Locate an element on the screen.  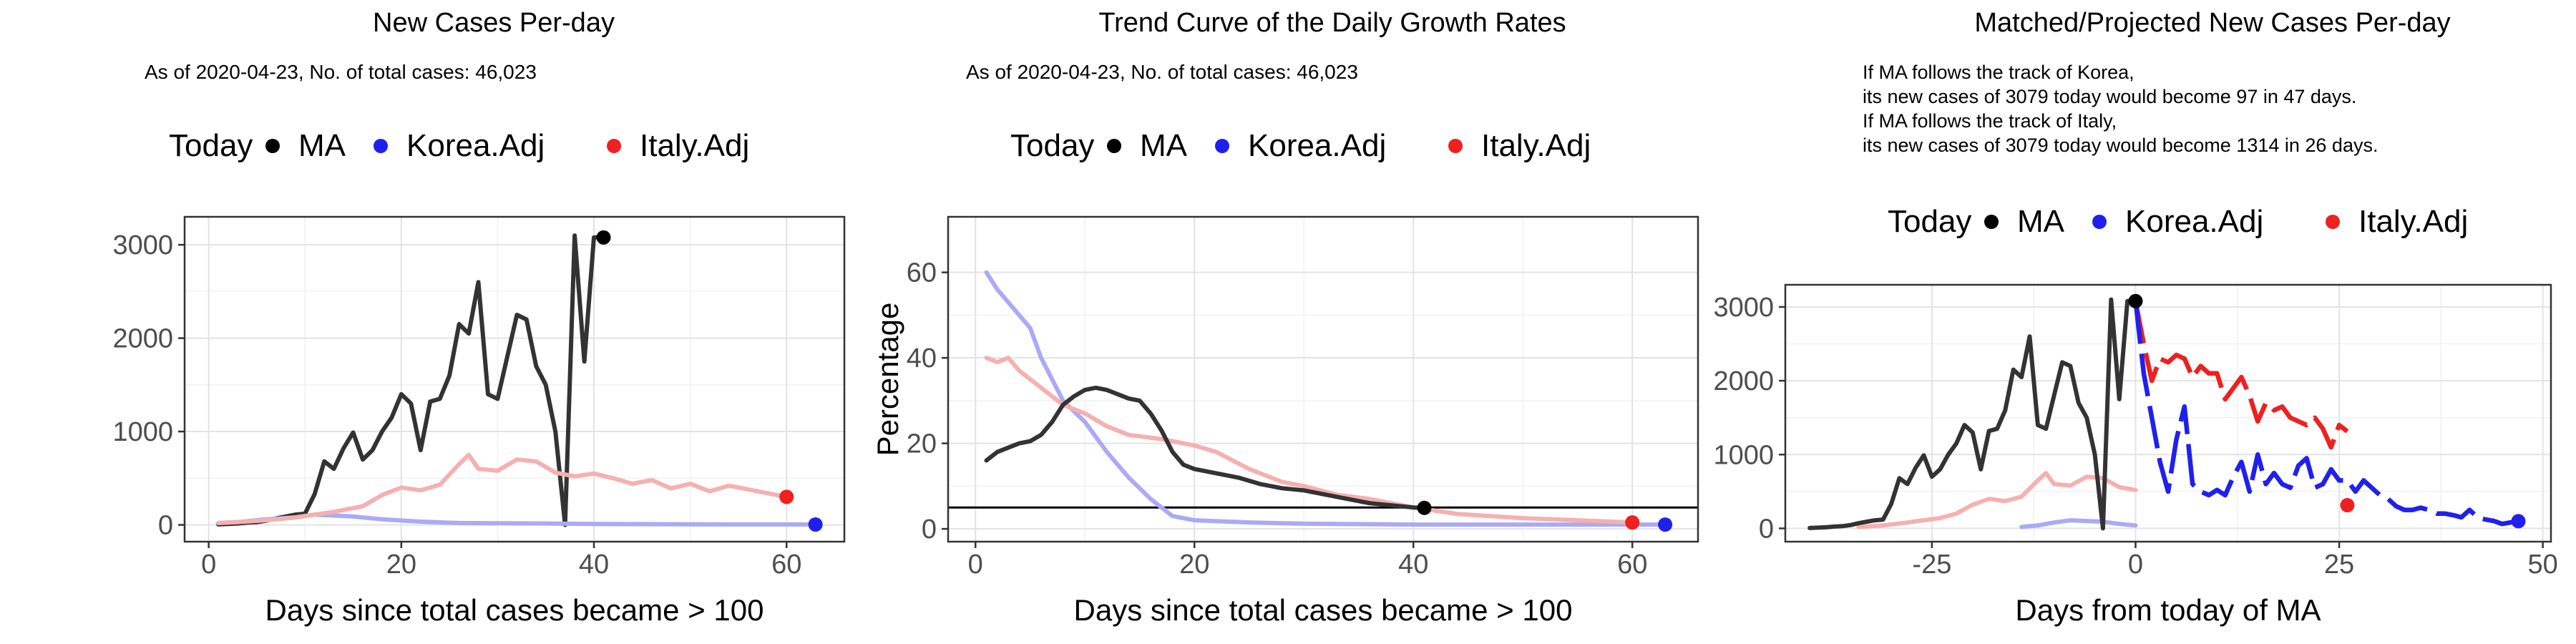
y-tick-label: 40 is located at coordinates (922, 358).